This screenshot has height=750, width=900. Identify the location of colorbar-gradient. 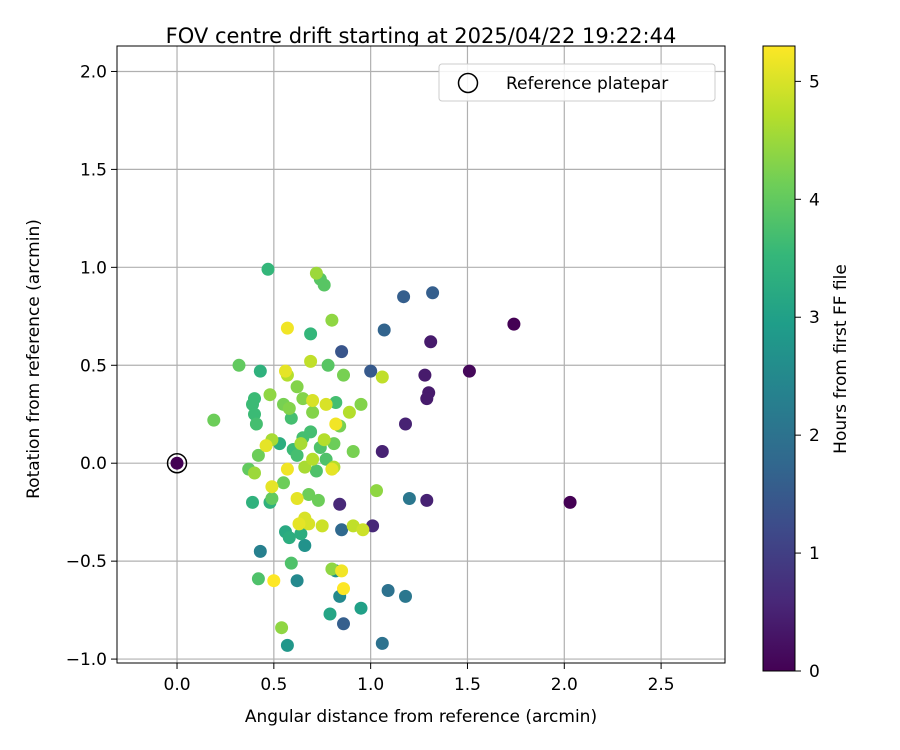
(779, 358).